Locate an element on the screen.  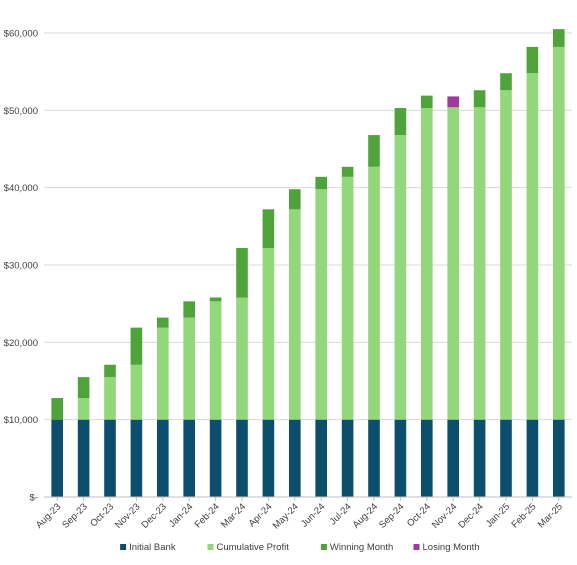
x-tick-label: Jan-24 is located at coordinates (181, 515).